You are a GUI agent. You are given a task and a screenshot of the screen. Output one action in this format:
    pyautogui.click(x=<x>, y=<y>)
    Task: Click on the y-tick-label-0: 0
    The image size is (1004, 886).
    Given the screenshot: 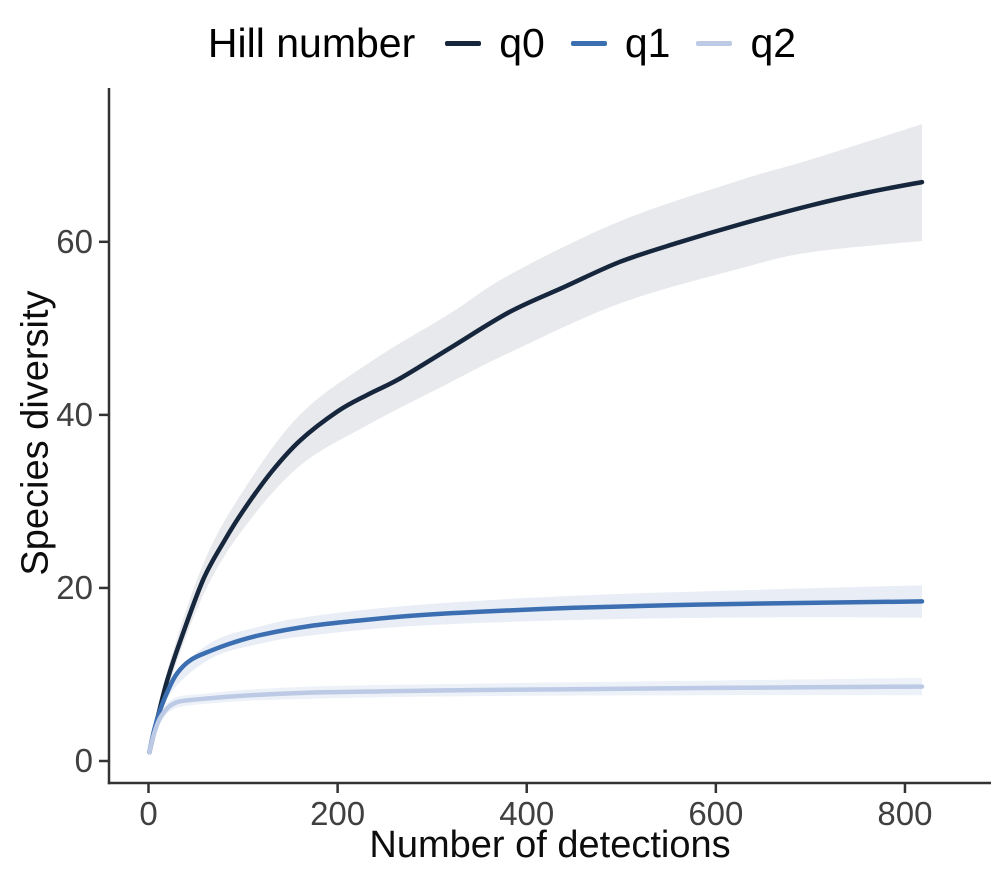 What is the action you would take?
    pyautogui.click(x=84, y=760)
    